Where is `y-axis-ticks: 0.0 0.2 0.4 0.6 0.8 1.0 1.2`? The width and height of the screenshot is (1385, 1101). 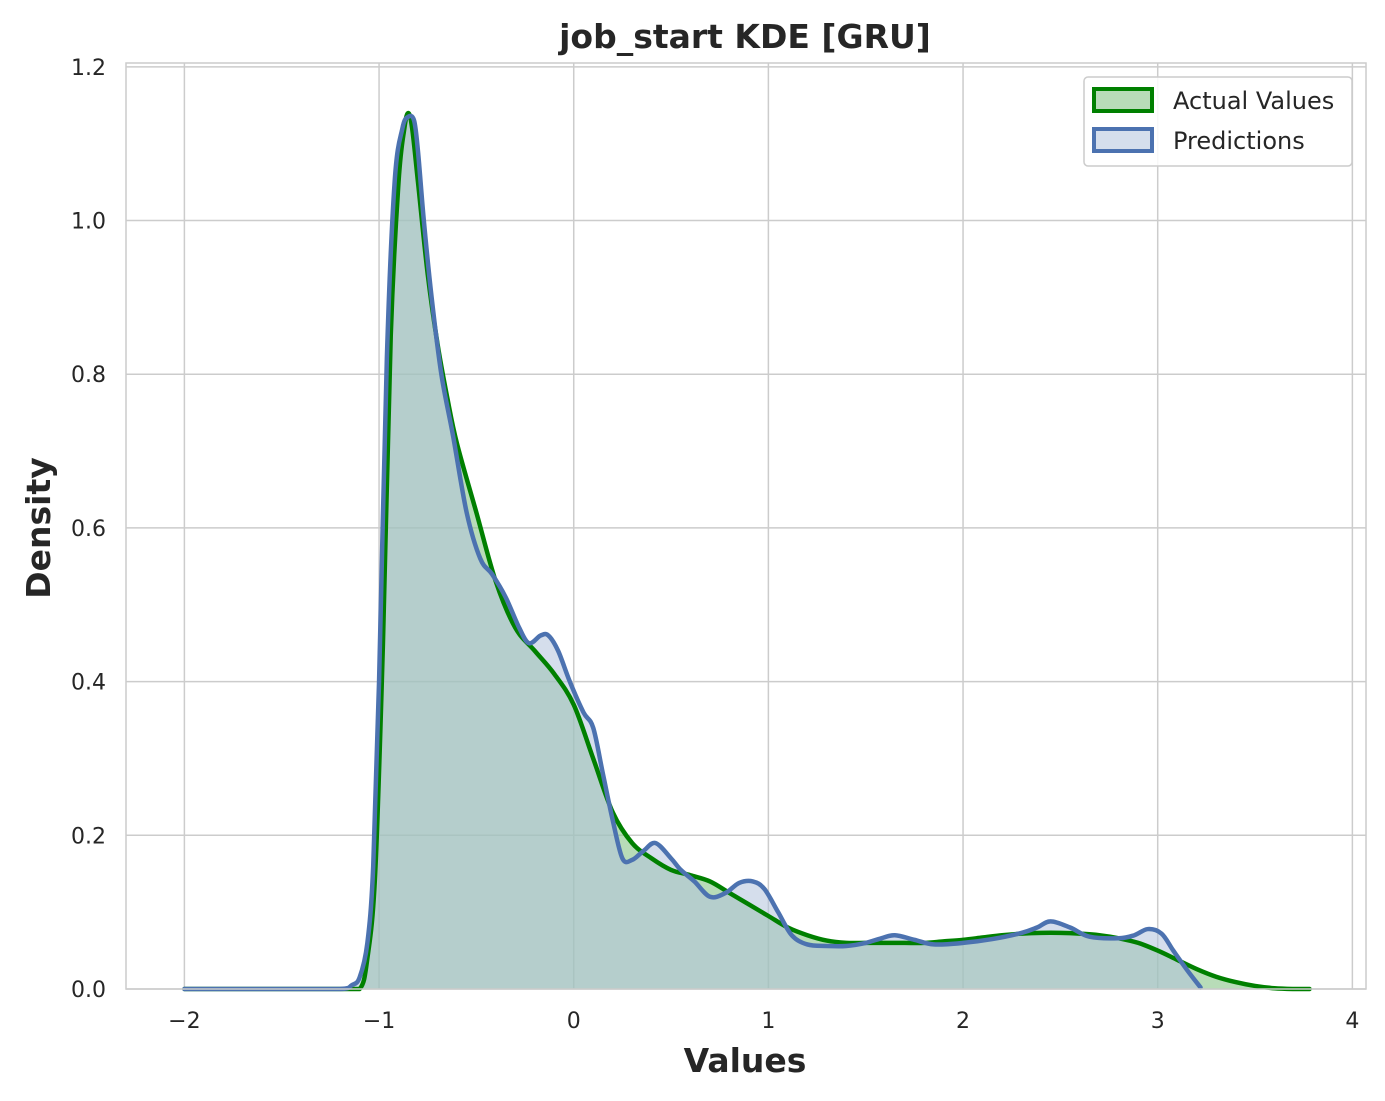 y-axis-ticks: 0.0 0.2 0.4 0.6 0.8 1.0 1.2 is located at coordinates (88, 529).